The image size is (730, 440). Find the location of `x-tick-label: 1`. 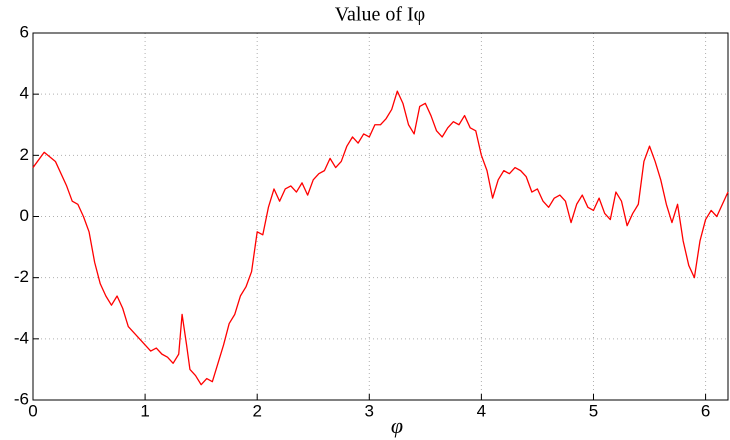

x-tick-label: 1 is located at coordinates (144, 410).